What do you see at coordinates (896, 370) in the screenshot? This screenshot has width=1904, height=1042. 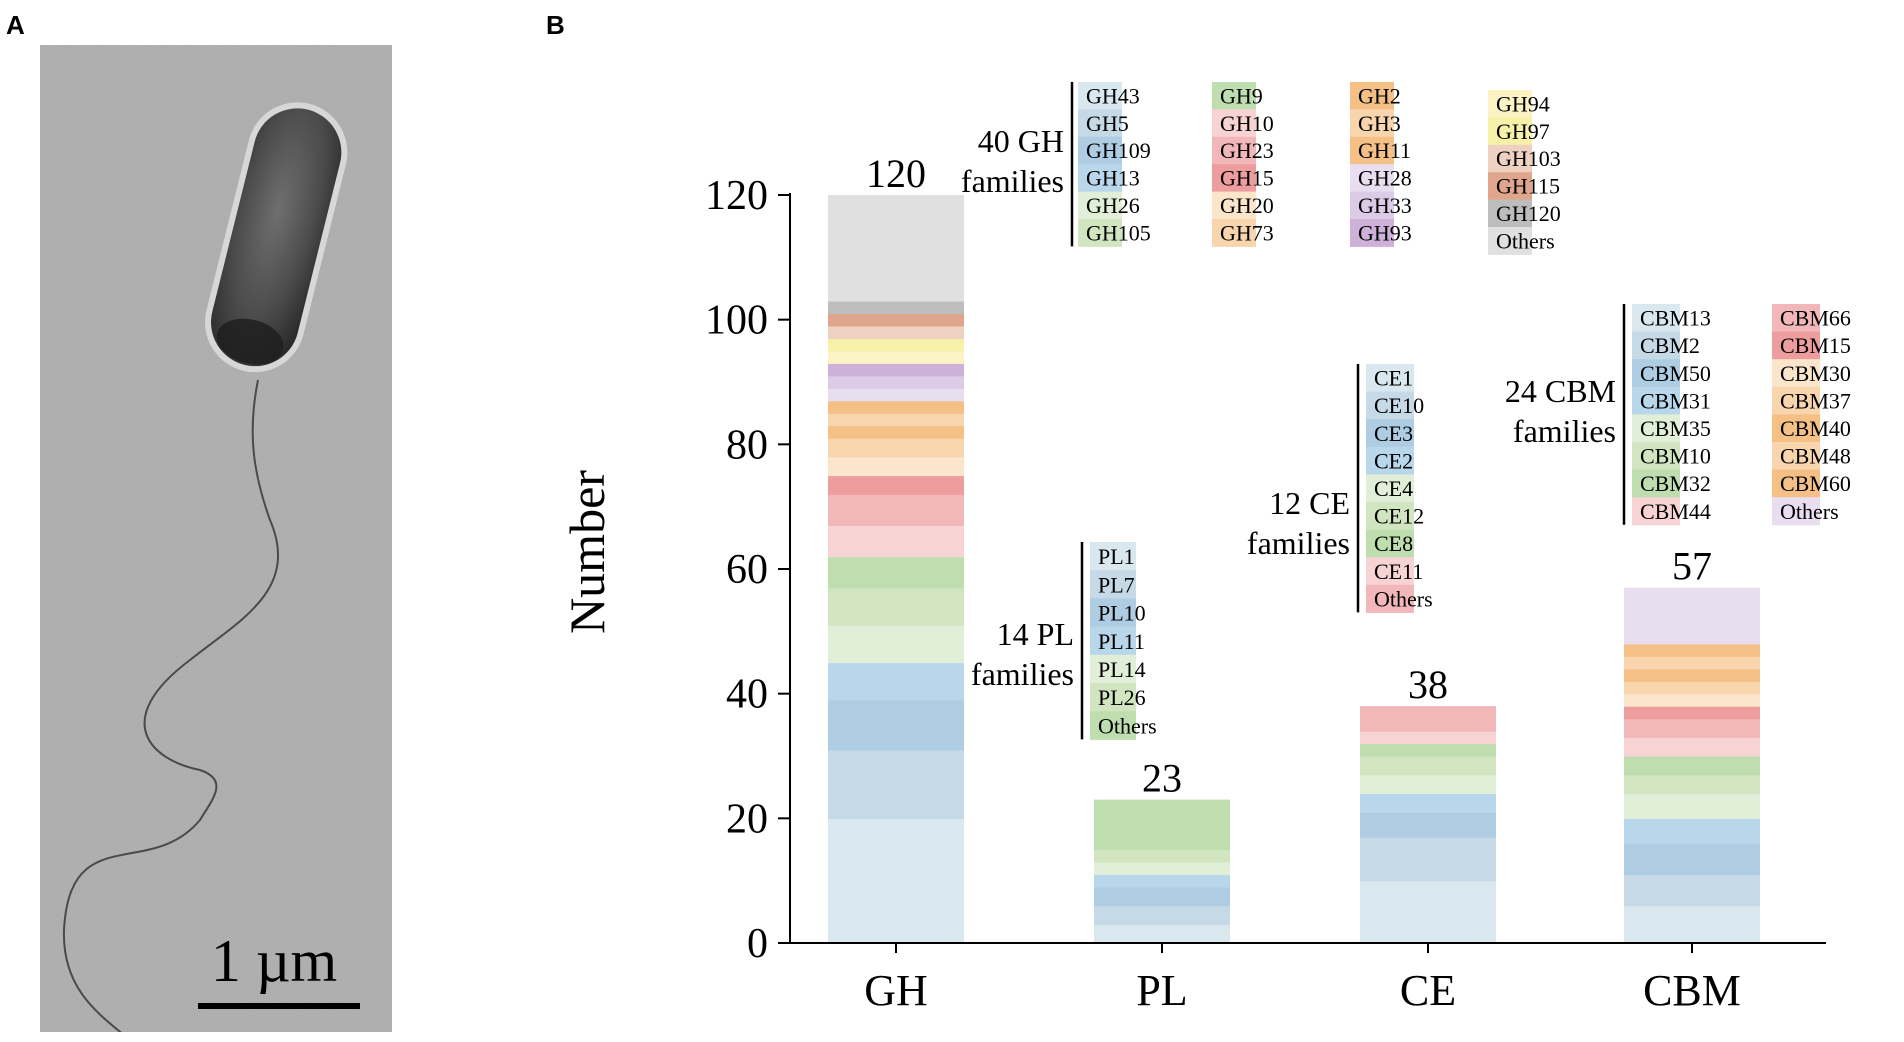 I see `bar-segment-gh-gh93` at bounding box center [896, 370].